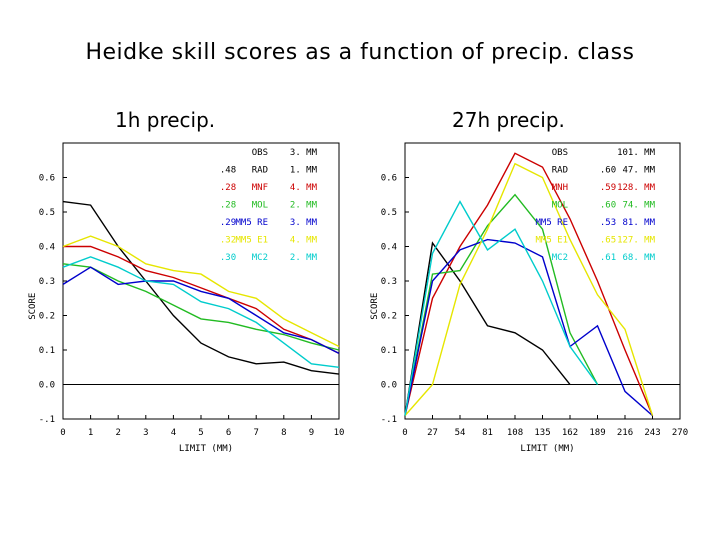  I want to click on x-tick-label-1h: 5, so click(200, 433).